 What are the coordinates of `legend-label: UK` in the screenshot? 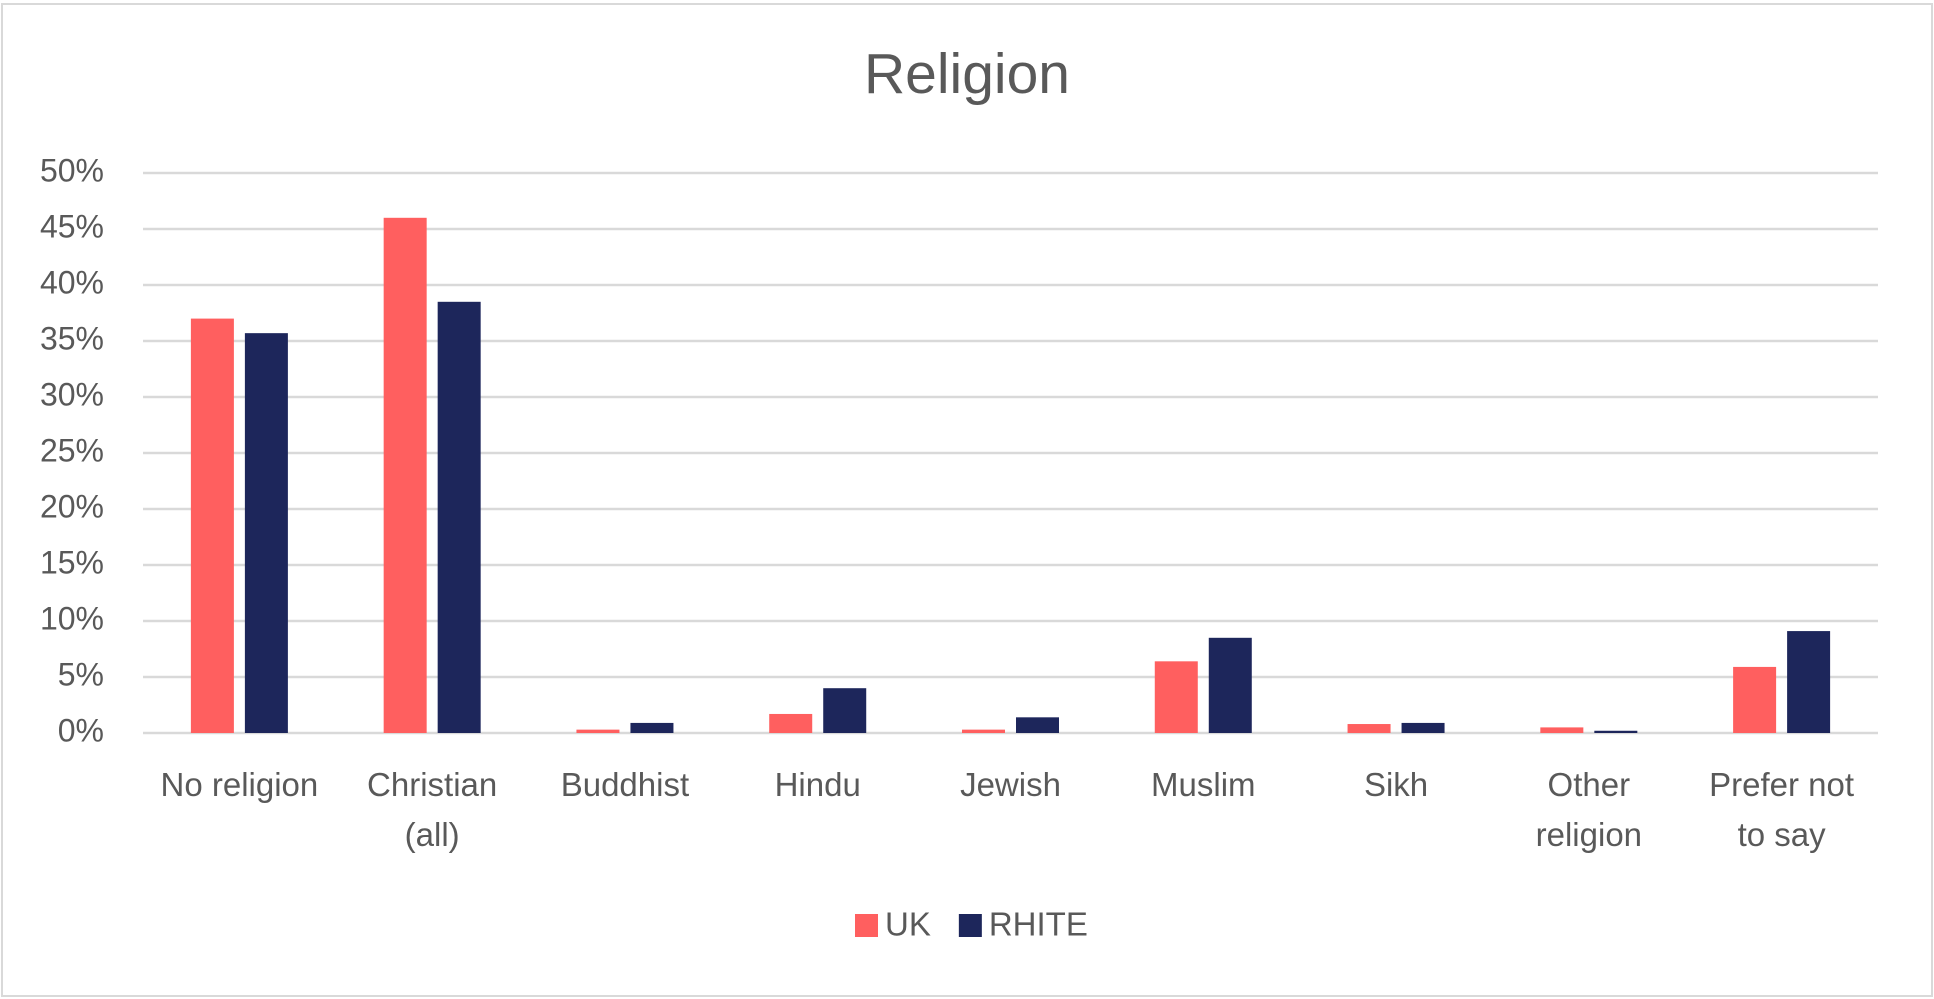 It's located at (908, 924).